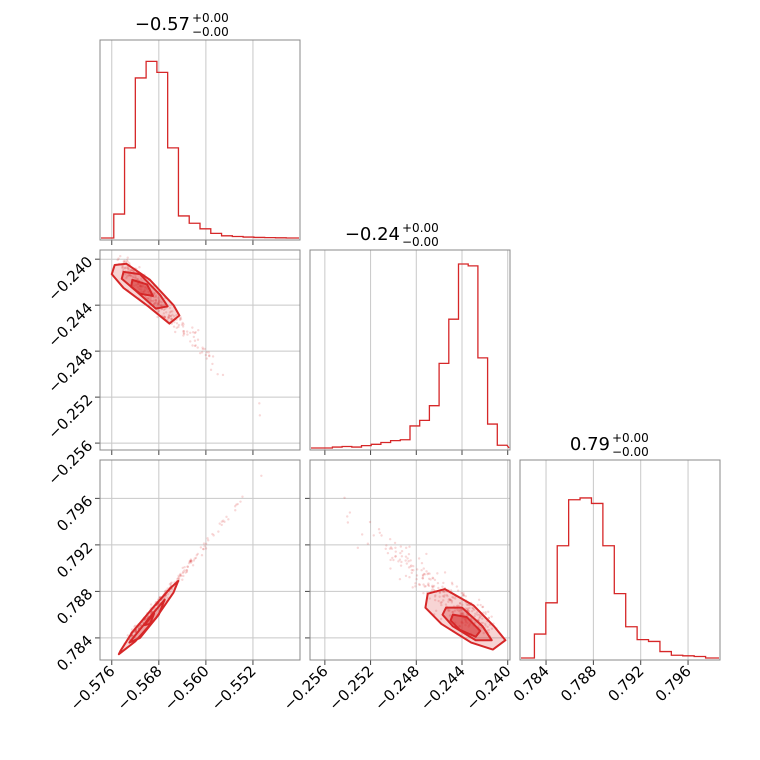 This screenshot has height=760, width=760. I want to click on xtick-label-p0-1: −0.568, so click(140, 688).